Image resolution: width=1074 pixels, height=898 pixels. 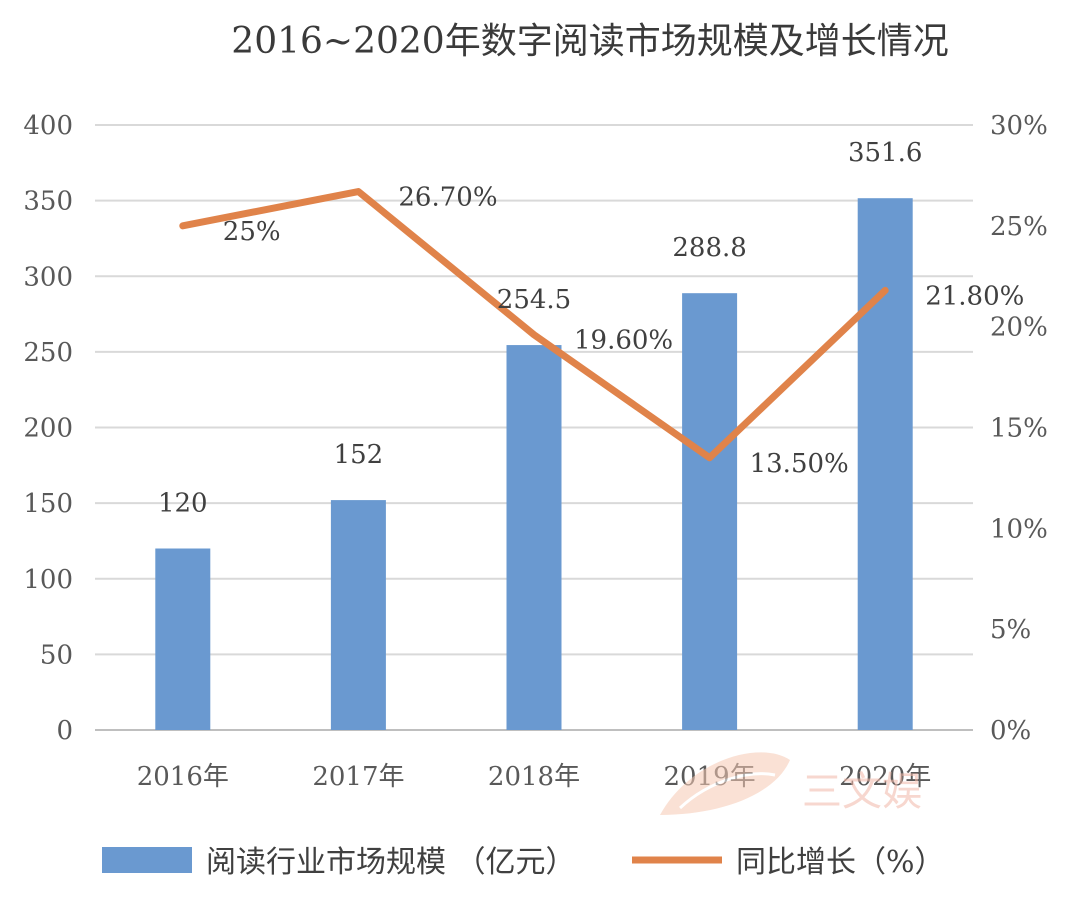 I want to click on left-tick-label: 350, so click(x=48, y=202).